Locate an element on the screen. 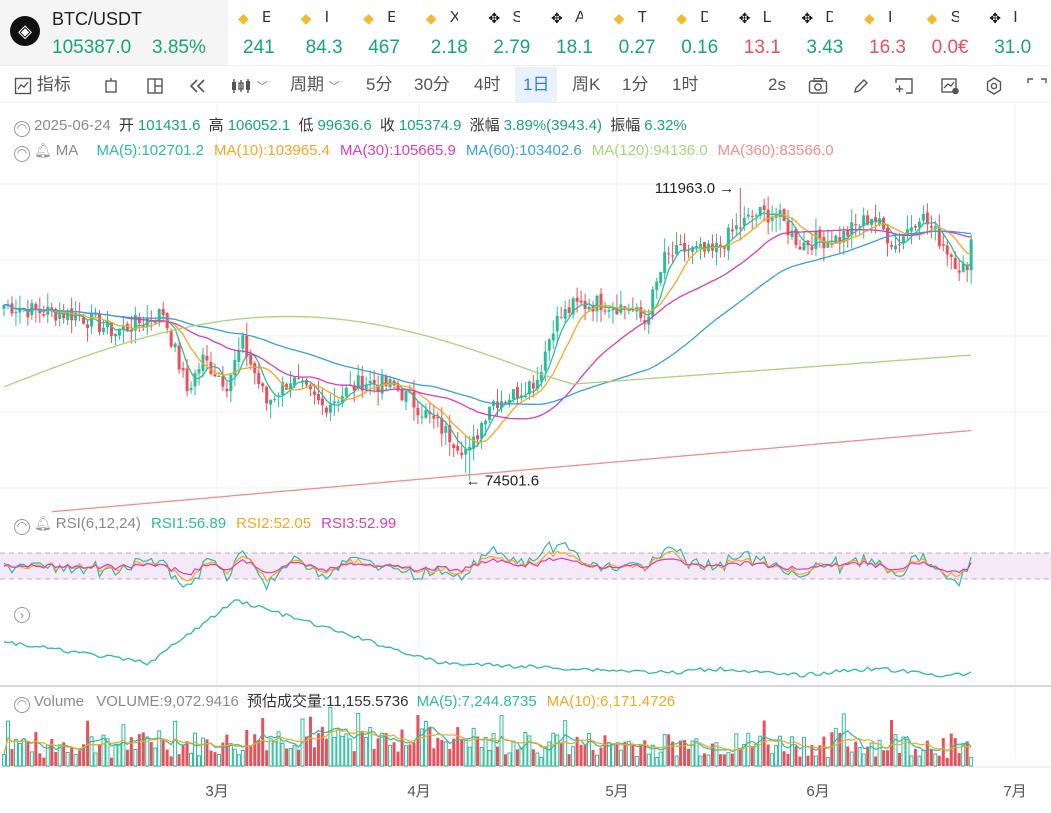  legend-item: RSI1:56.89 is located at coordinates (189, 523).